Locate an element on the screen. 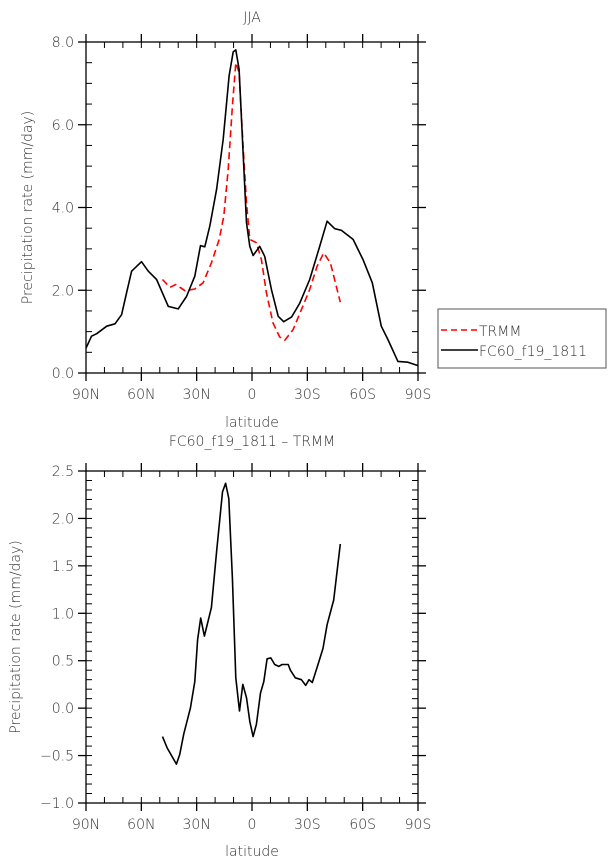 The width and height of the screenshot is (614, 862). y-tick-label: 6.0 is located at coordinates (63, 126).